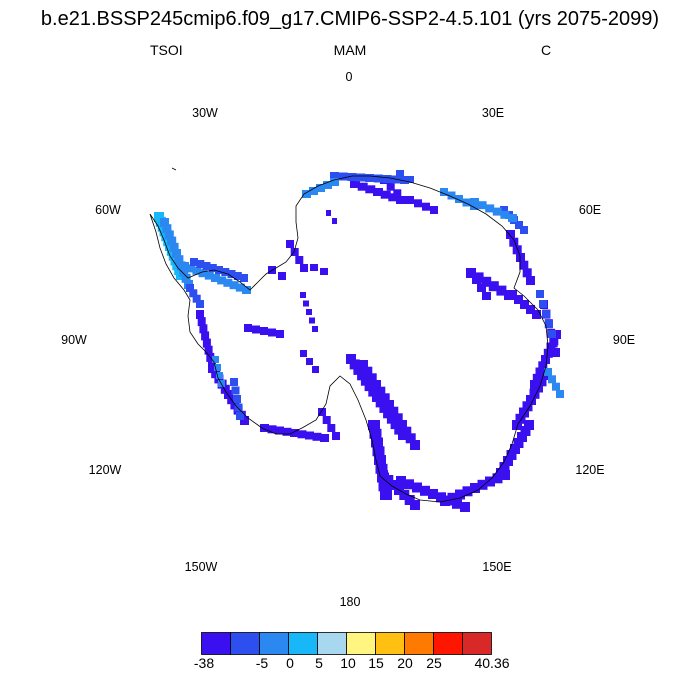  Describe the element at coordinates (546, 50) in the screenshot. I see `units-label: C` at that location.